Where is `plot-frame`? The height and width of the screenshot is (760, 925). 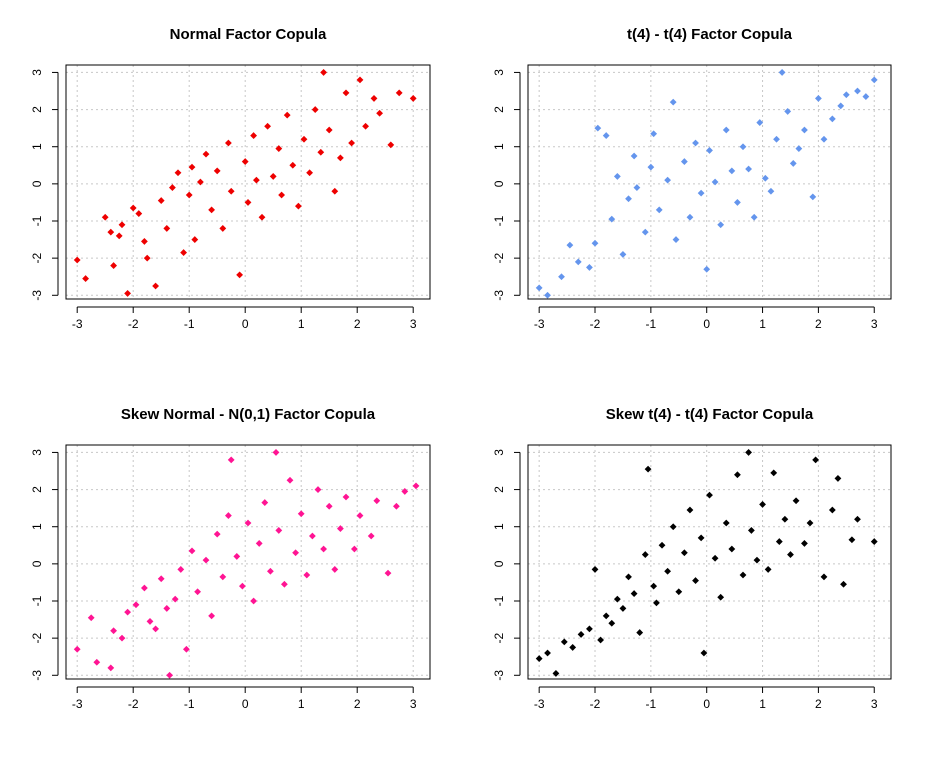
plot-frame is located at coordinates (709, 562).